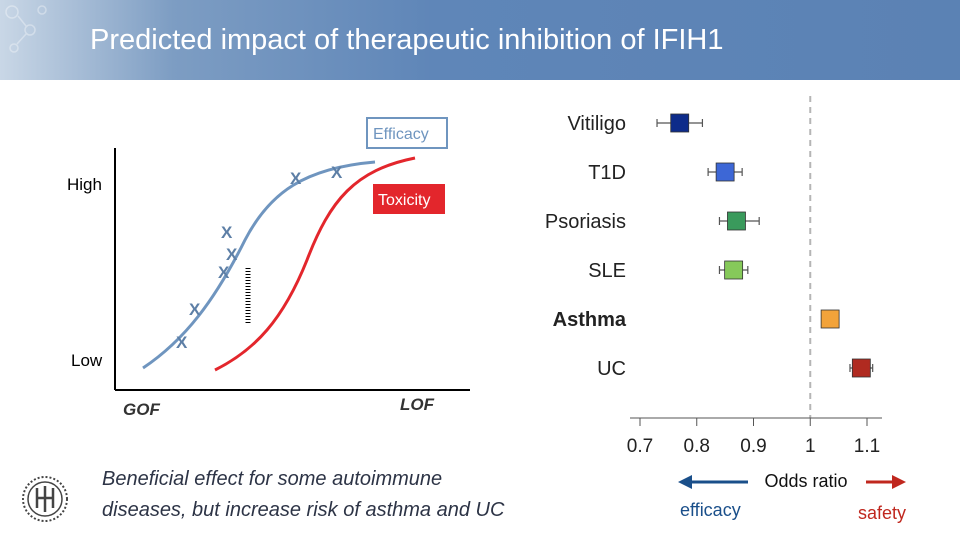  Describe the element at coordinates (805, 481) in the screenshot. I see `x-axis-label: Odds ratio` at that location.